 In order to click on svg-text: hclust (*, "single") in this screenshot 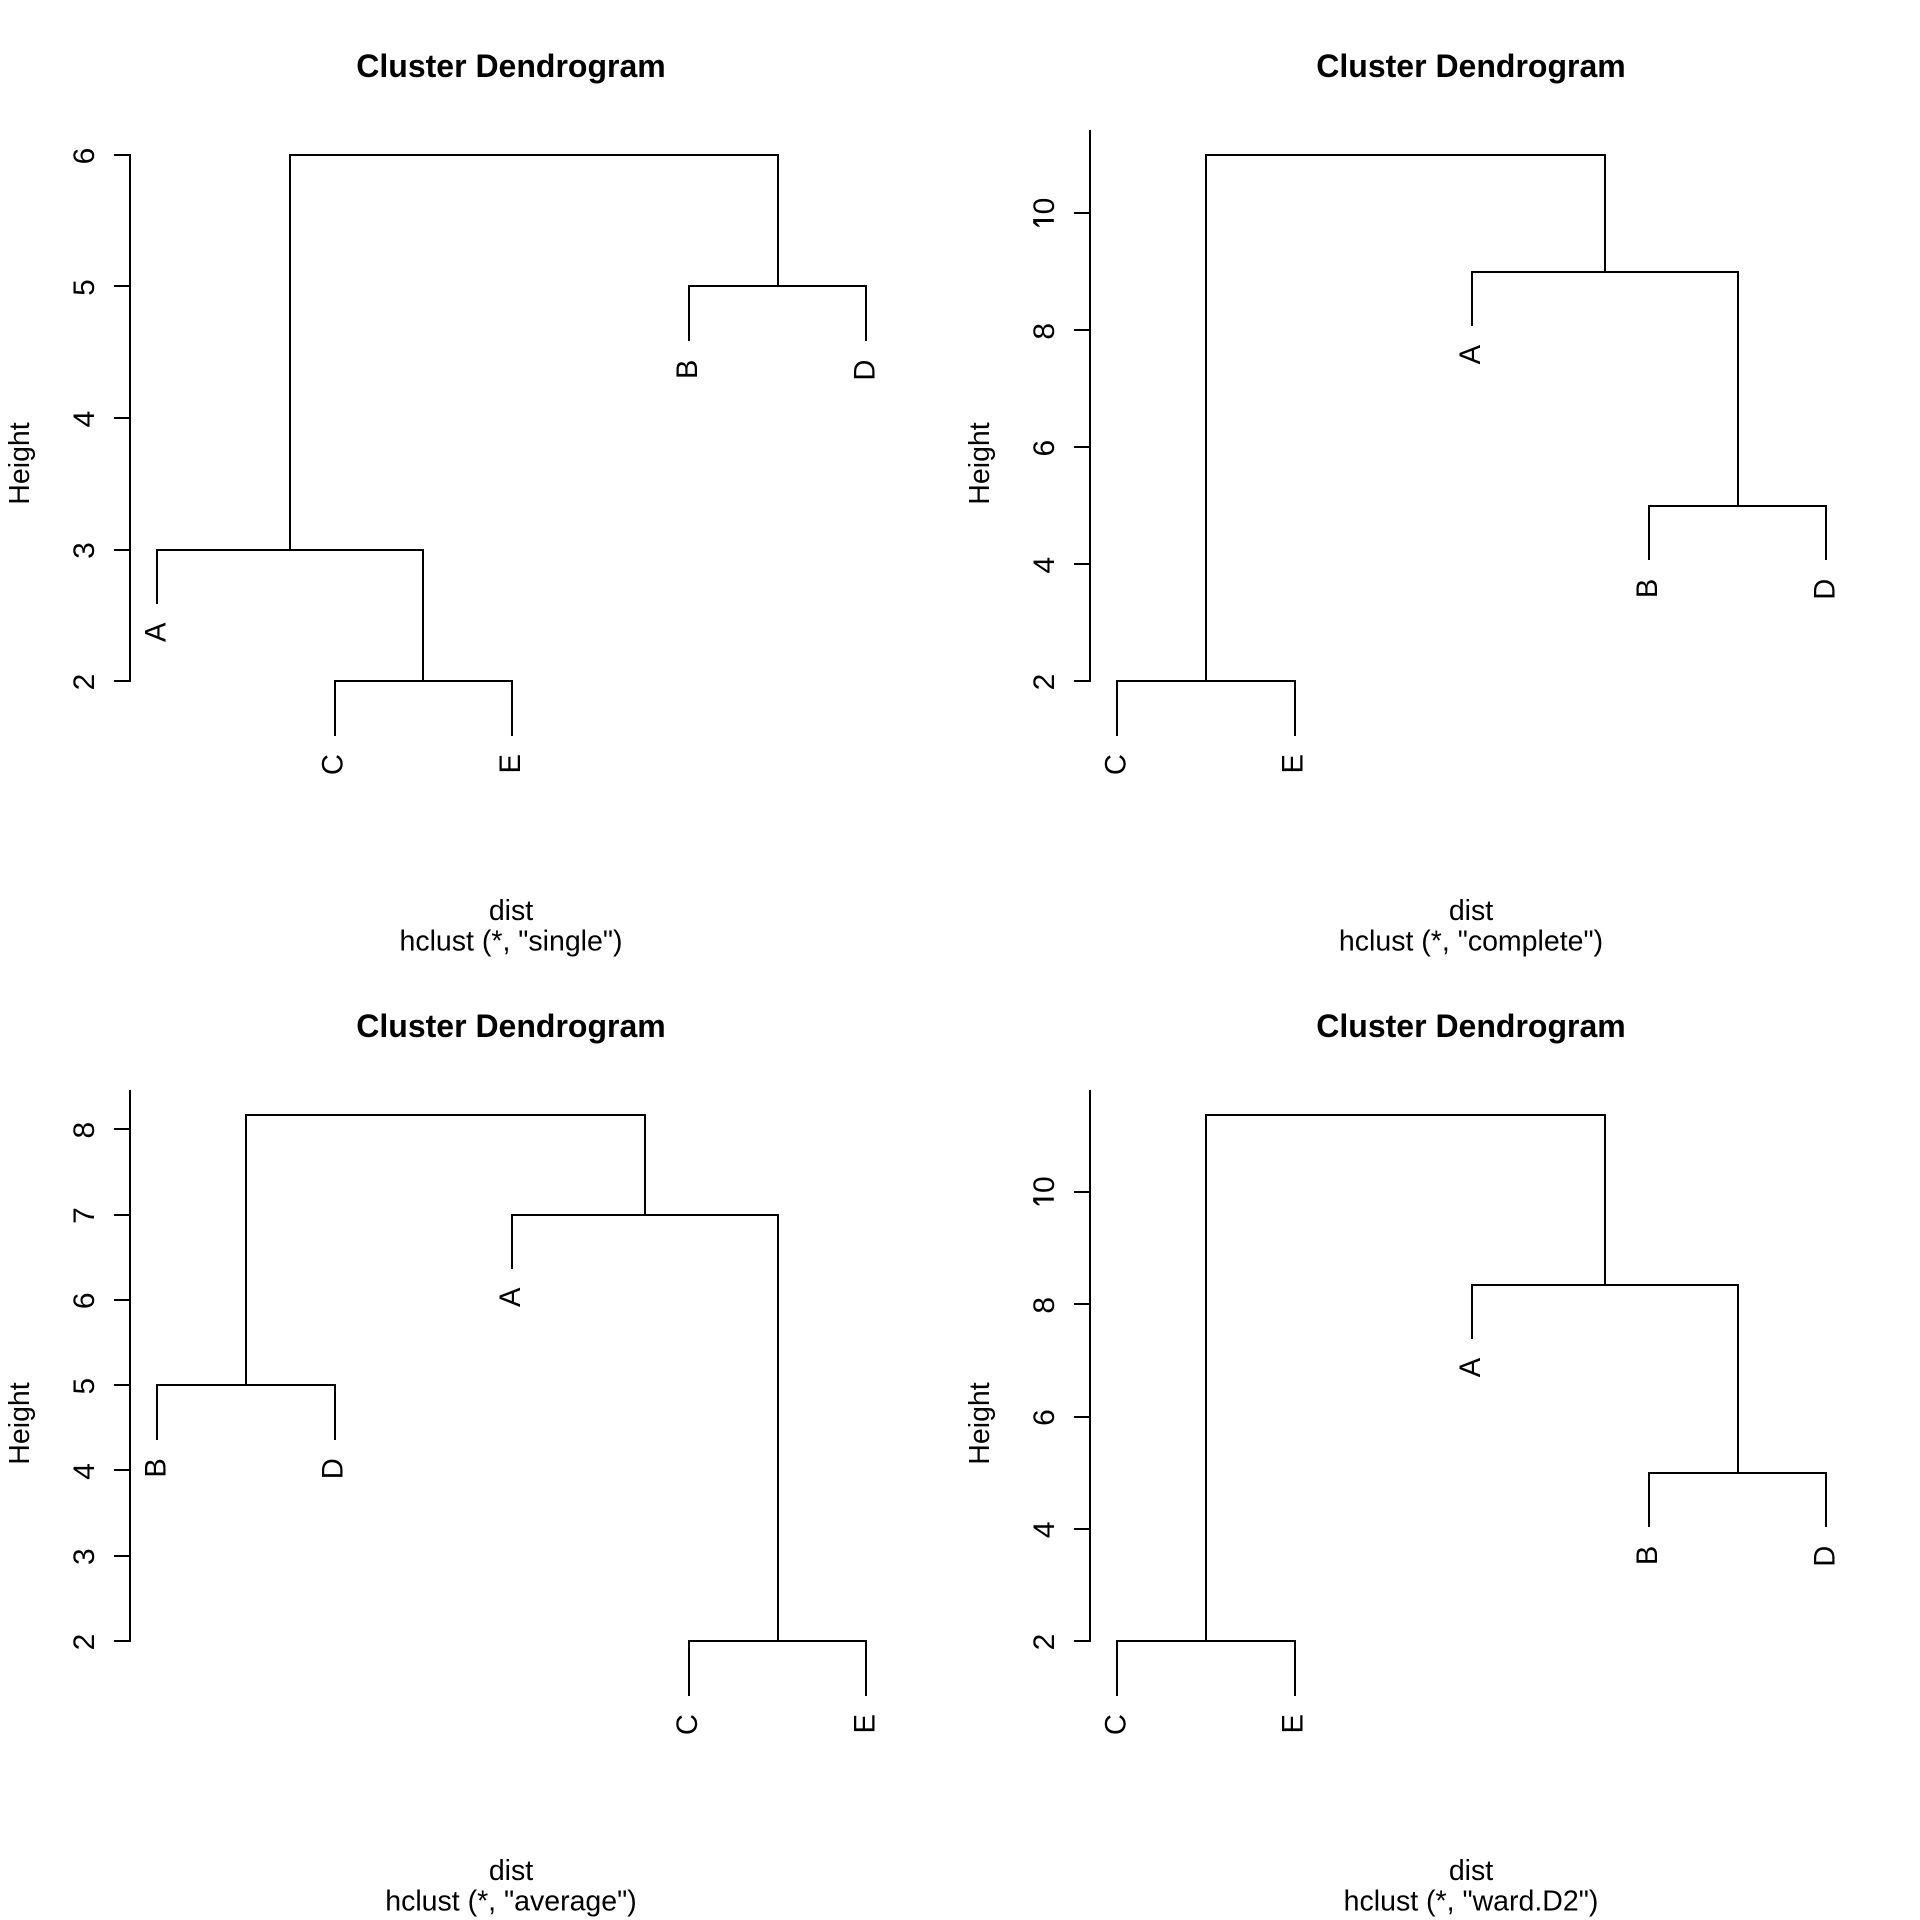, I will do `click(511, 942)`.